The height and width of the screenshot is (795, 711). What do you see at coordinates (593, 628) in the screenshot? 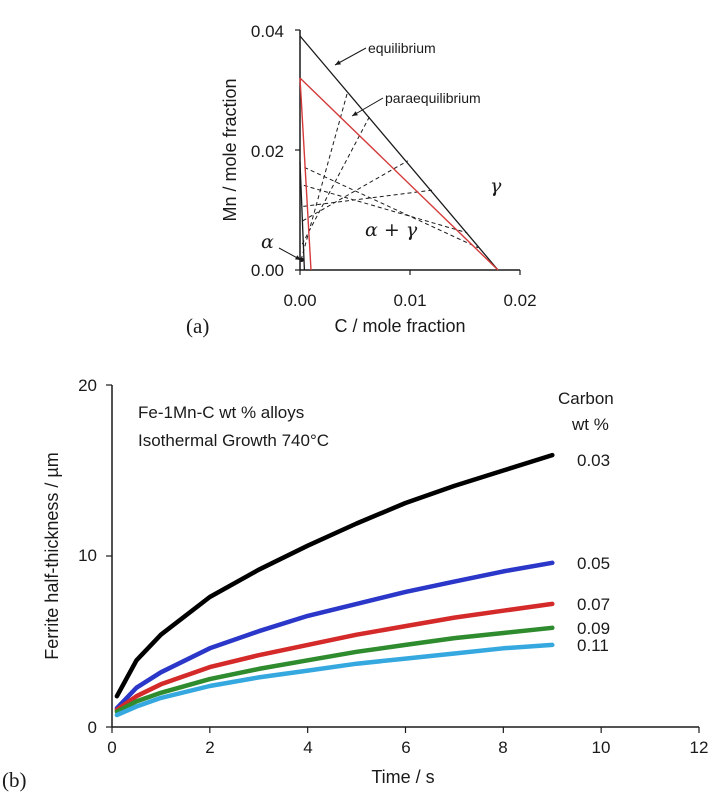
I see `series-label: 0.09` at bounding box center [593, 628].